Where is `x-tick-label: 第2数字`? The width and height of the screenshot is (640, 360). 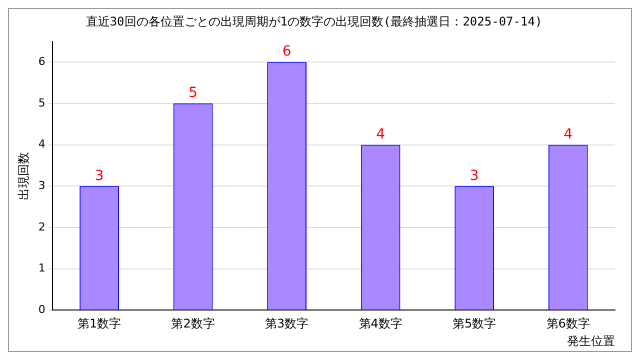
x-tick-label: 第2数字 is located at coordinates (193, 323).